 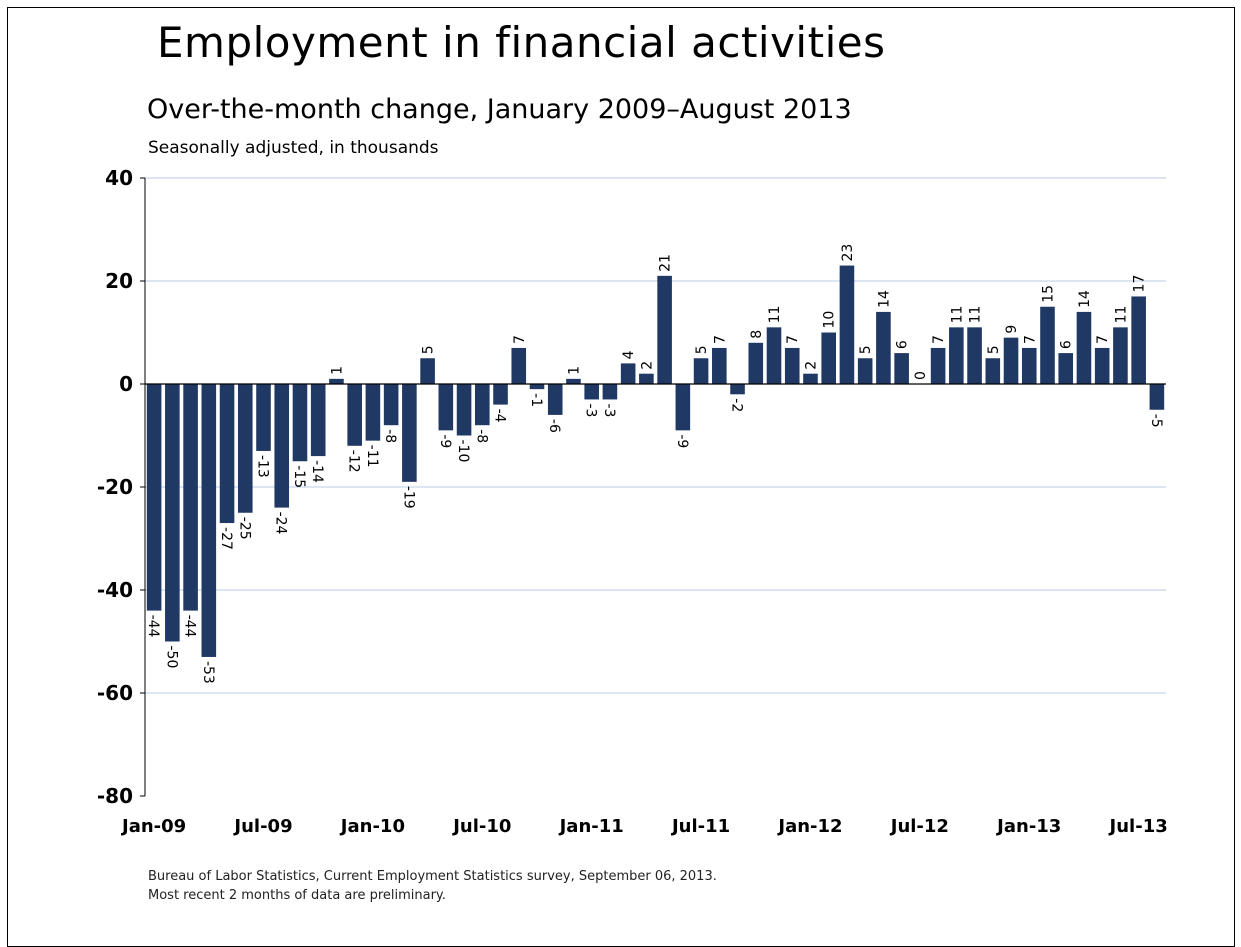 What do you see at coordinates (171, 657) in the screenshot?
I see `data-label: -50` at bounding box center [171, 657].